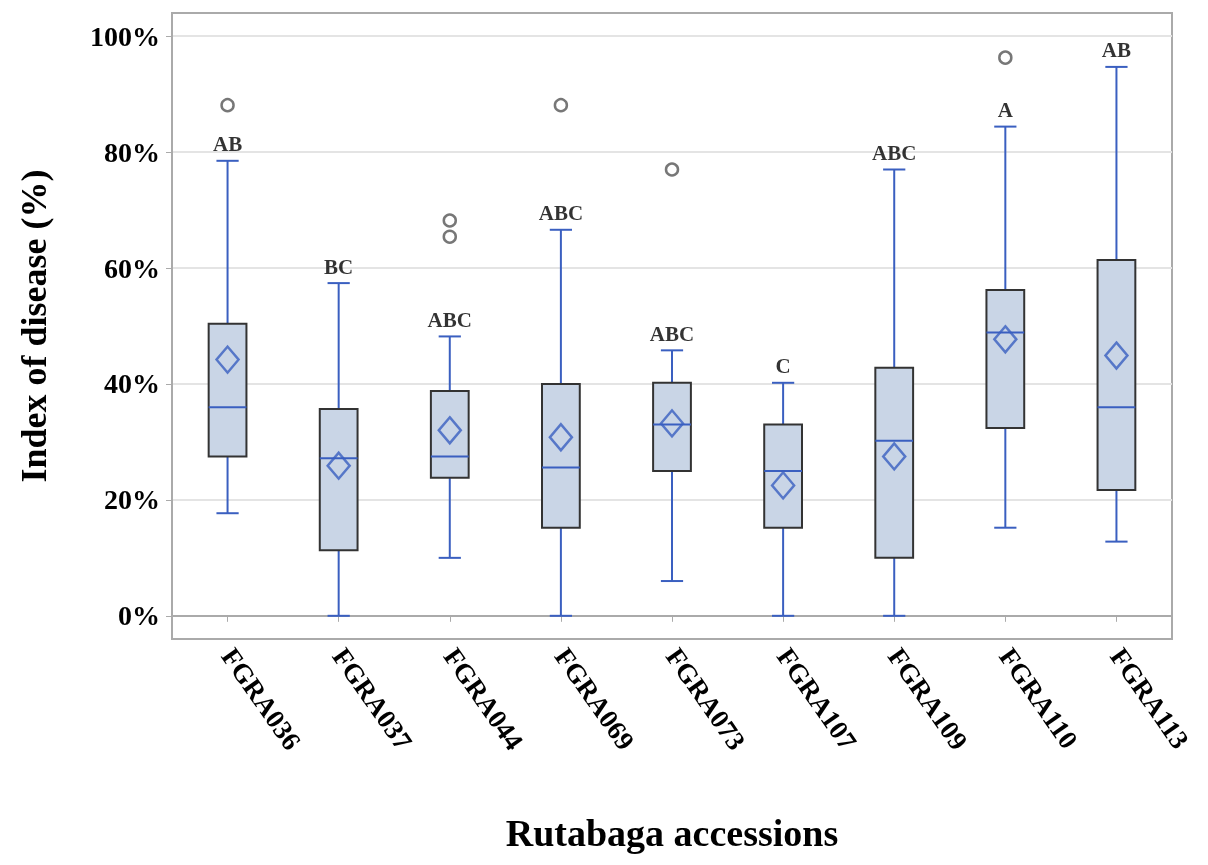  What do you see at coordinates (132, 268) in the screenshot?
I see `y-tick-label: 60%` at bounding box center [132, 268].